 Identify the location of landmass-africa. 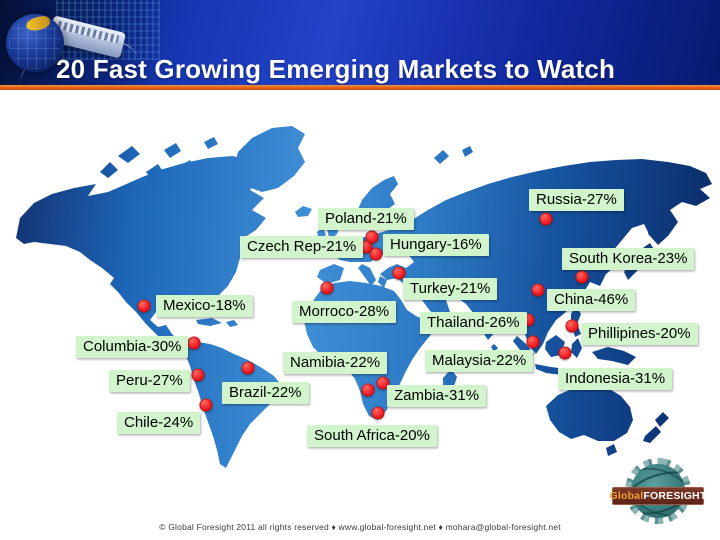
(370, 350).